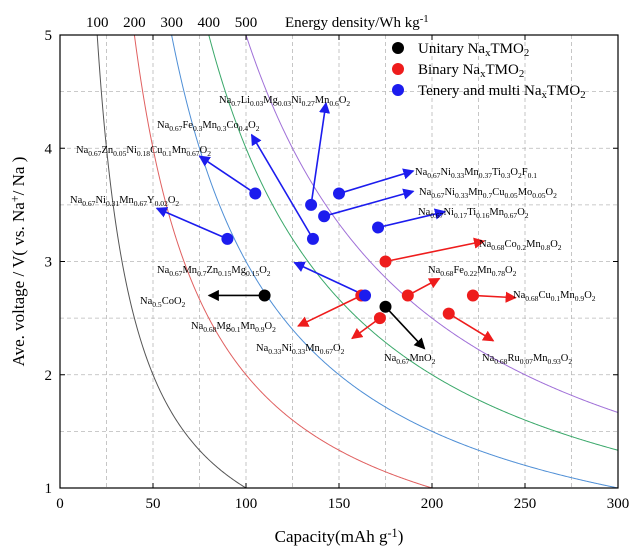 The height and width of the screenshot is (555, 633). What do you see at coordinates (488, 193) in the screenshot?
I see `material-label: Na0.67​Ni0.33​Mn0.7​Cu0.05​Mo0.05​O2​` at bounding box center [488, 193].